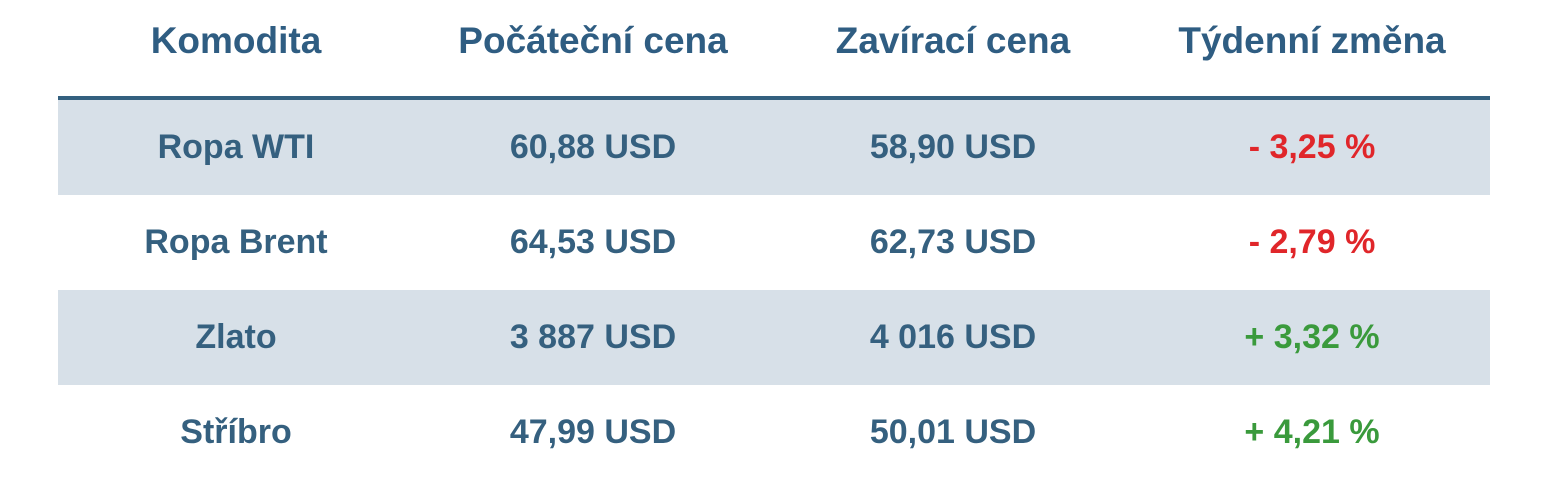 The width and height of the screenshot is (1549, 496). Describe the element at coordinates (1312, 147) in the screenshot. I see `weekly-change: - 3,25 %` at that location.